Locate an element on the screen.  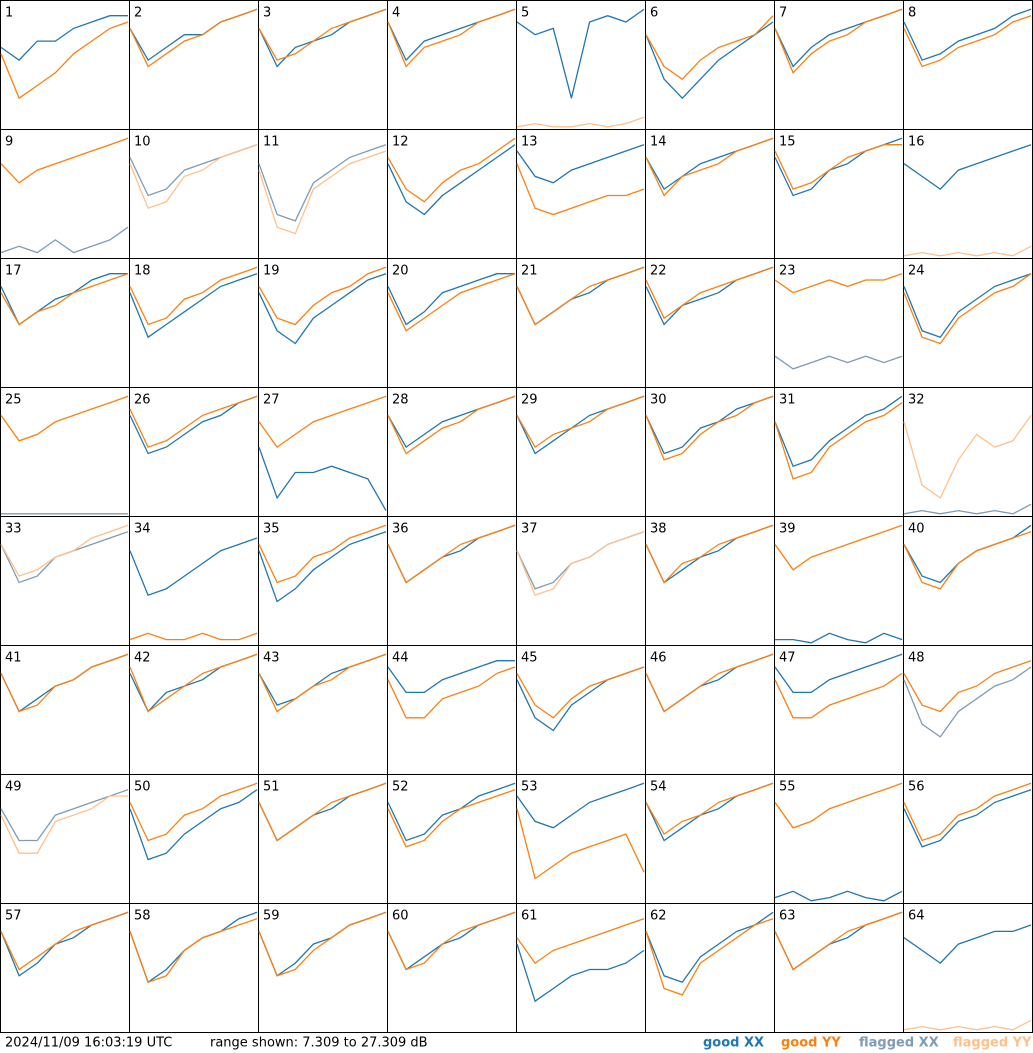
panel-label: 30 is located at coordinates (658, 400).